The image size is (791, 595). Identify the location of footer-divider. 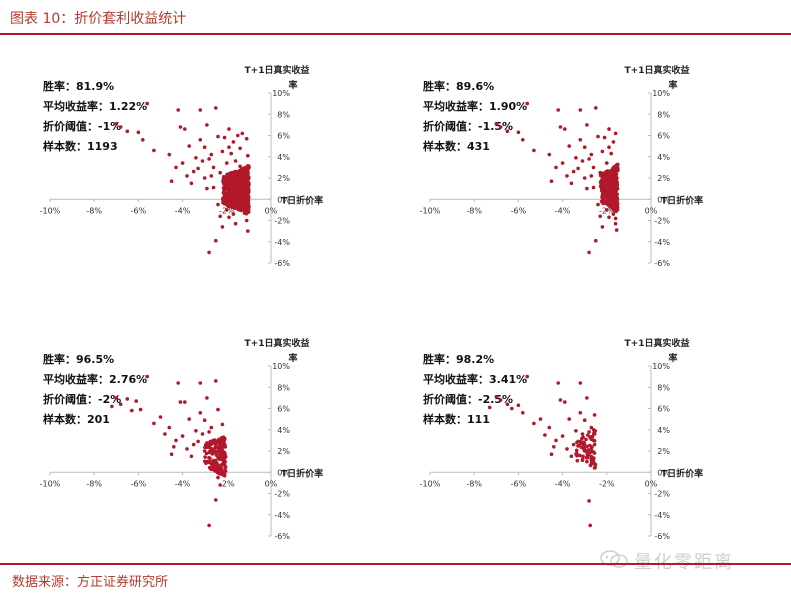
(395, 564).